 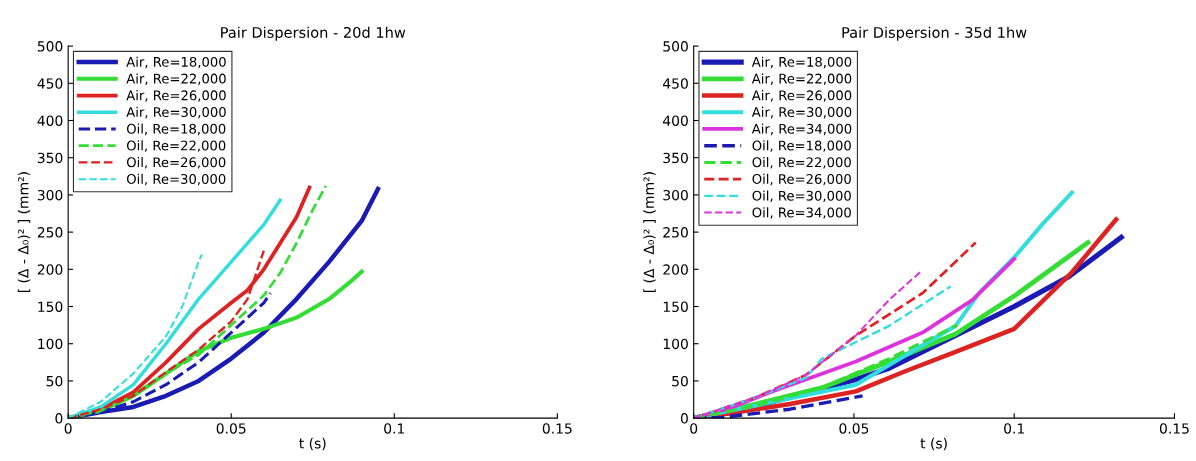 What do you see at coordinates (313, 33) in the screenshot?
I see `chart-title: Pair Dispersion - 20d 1hw` at bounding box center [313, 33].